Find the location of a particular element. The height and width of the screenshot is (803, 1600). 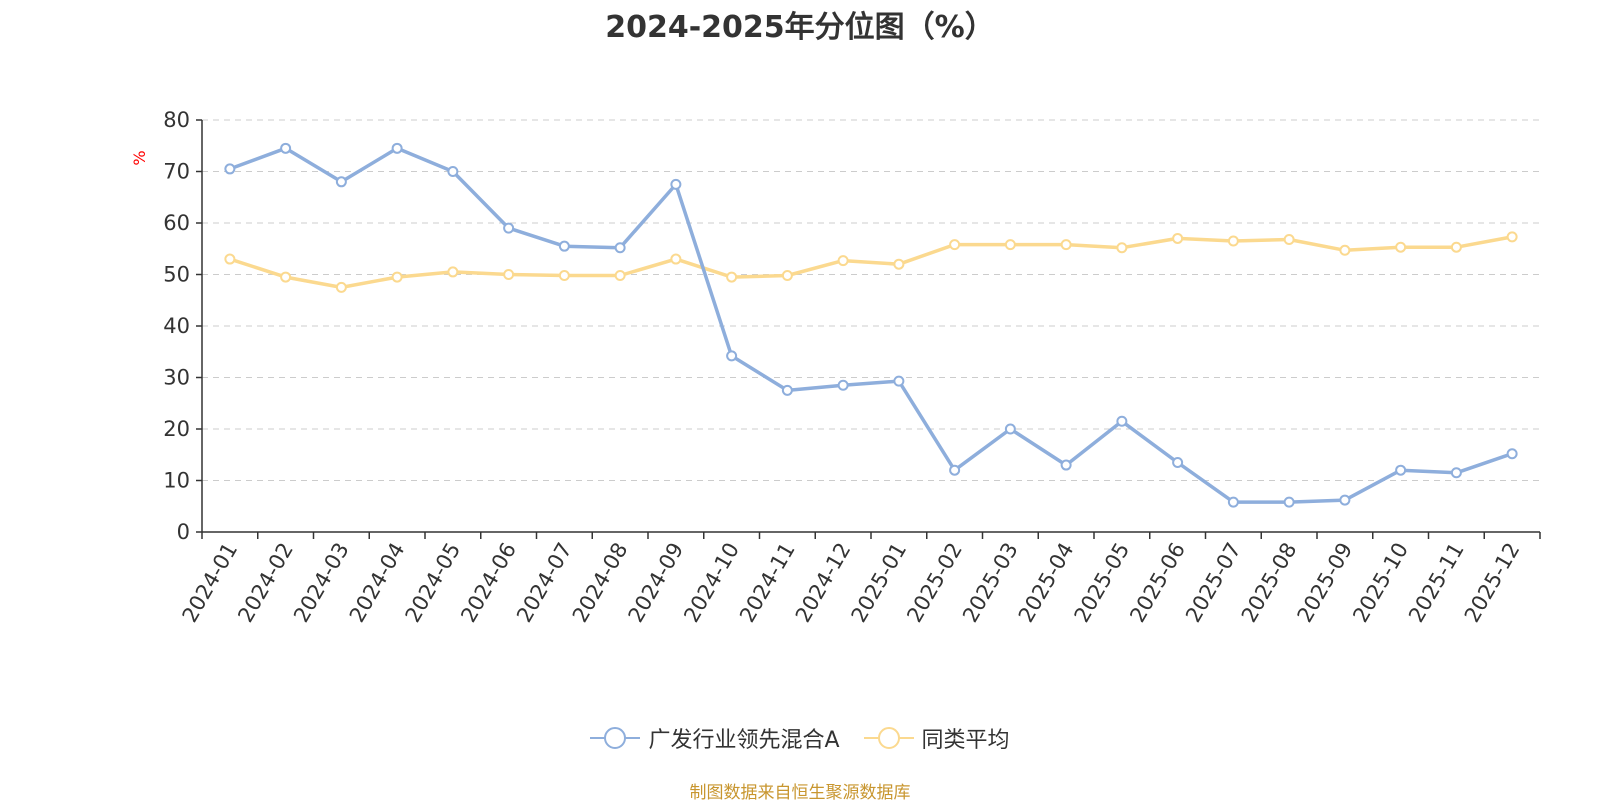

x-tick-label-2024-02: 2024-02 is located at coordinates (265, 583).